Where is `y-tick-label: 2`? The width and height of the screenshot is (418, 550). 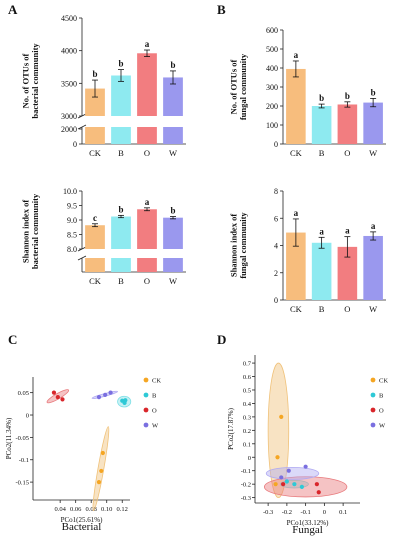 y-tick-label: 2 is located at coordinates (276, 273).